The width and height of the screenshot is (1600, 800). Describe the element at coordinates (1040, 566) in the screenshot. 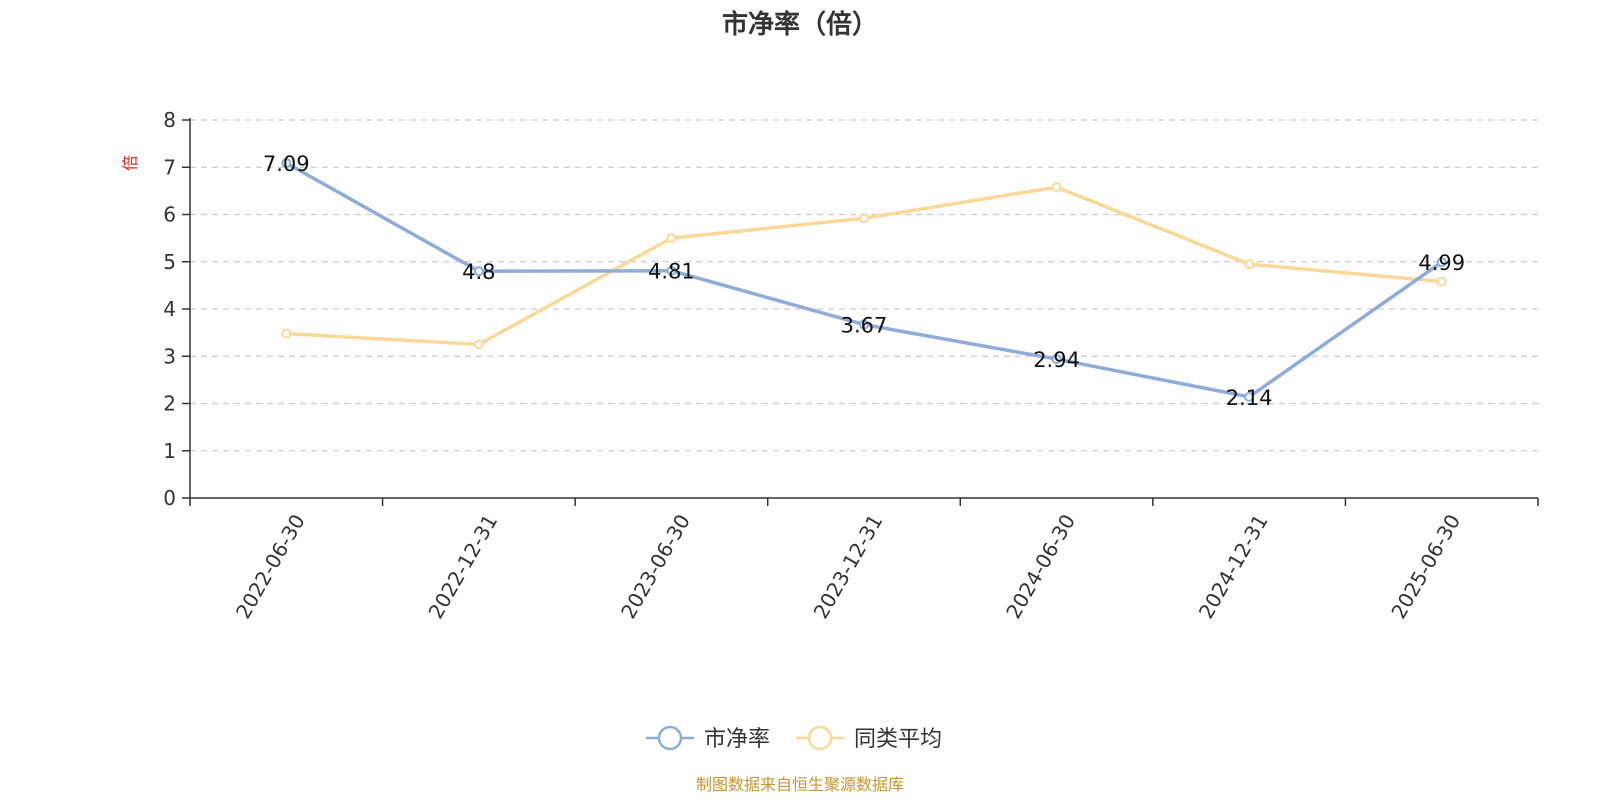

I see `x-tick-label: 2024-06-30` at that location.